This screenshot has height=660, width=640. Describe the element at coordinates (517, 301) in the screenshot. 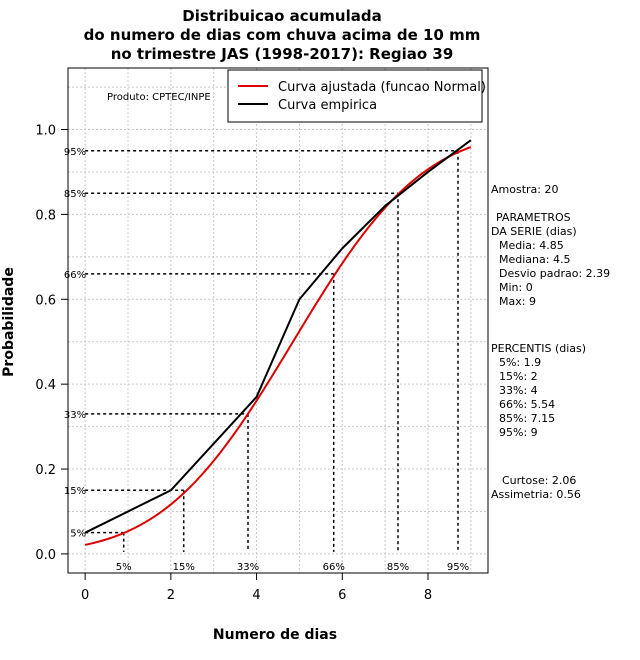

I see `param-max: Max: 9` at that location.